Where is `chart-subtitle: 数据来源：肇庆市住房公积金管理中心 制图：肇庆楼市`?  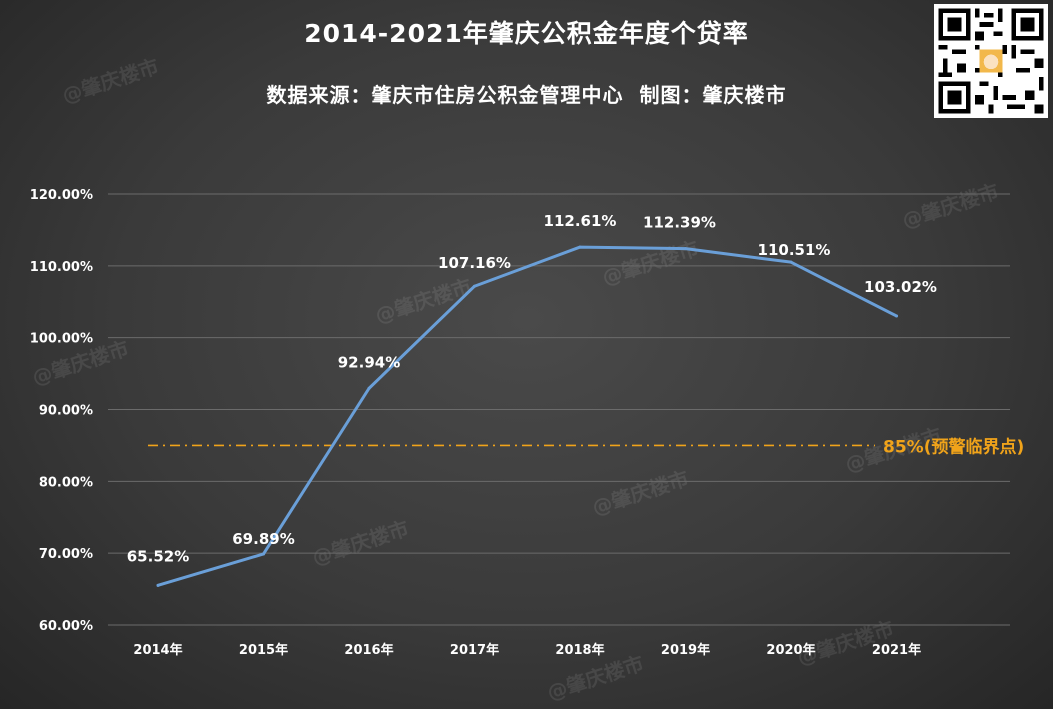
chart-subtitle: 数据来源：肇庆市住房公积金管理中心 制图：肇庆楼市 is located at coordinates (526, 93).